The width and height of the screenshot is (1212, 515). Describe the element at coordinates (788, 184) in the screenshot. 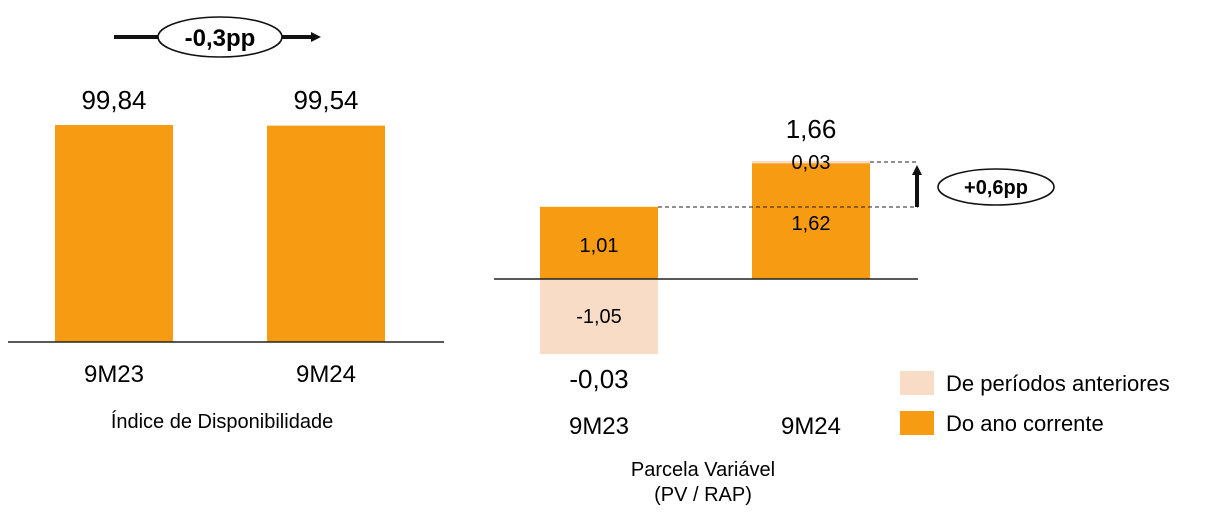

I see `reference-lines` at that location.